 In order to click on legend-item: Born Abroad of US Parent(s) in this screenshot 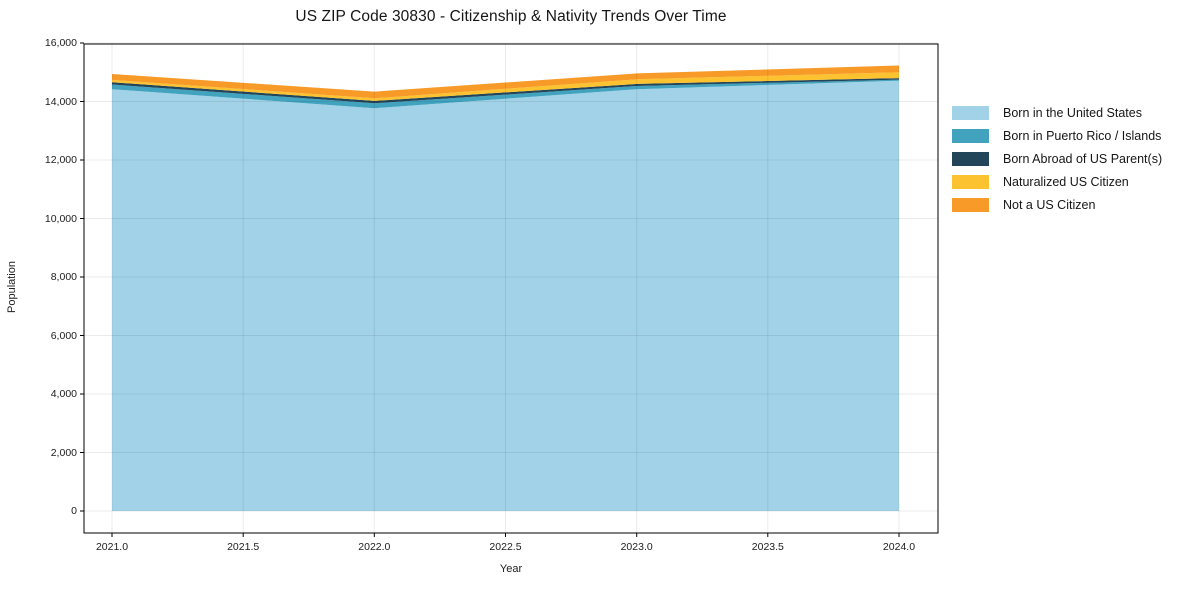, I will do `click(1057, 159)`.